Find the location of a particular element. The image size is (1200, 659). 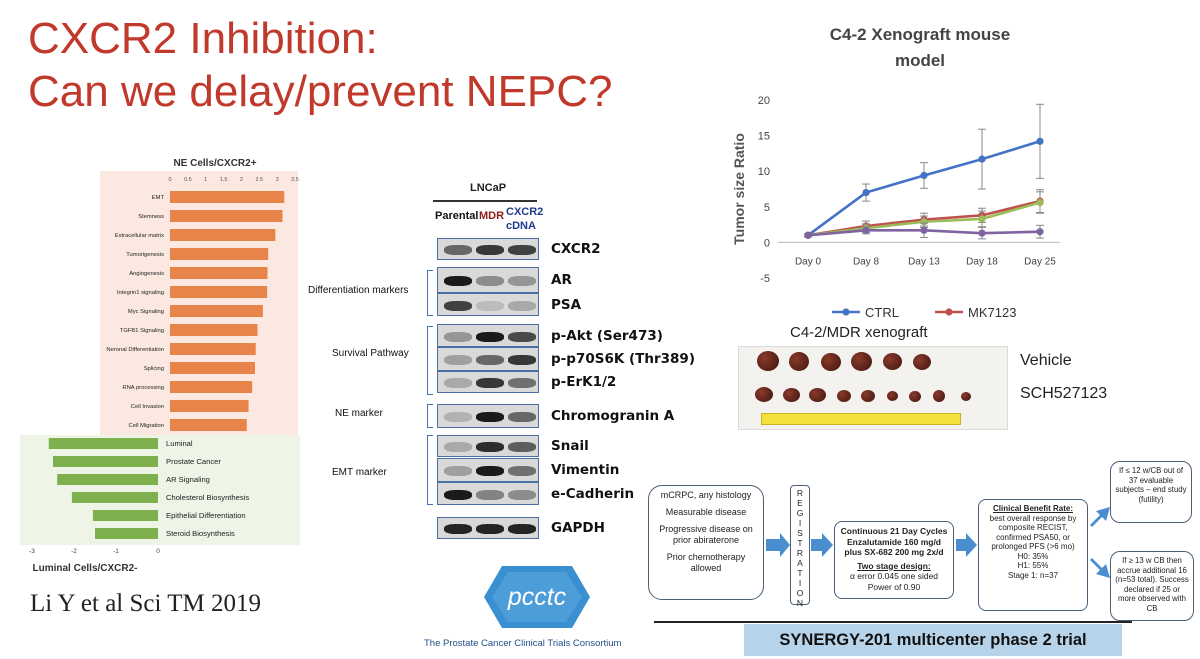

registration-letter: O is located at coordinates (800, 593).